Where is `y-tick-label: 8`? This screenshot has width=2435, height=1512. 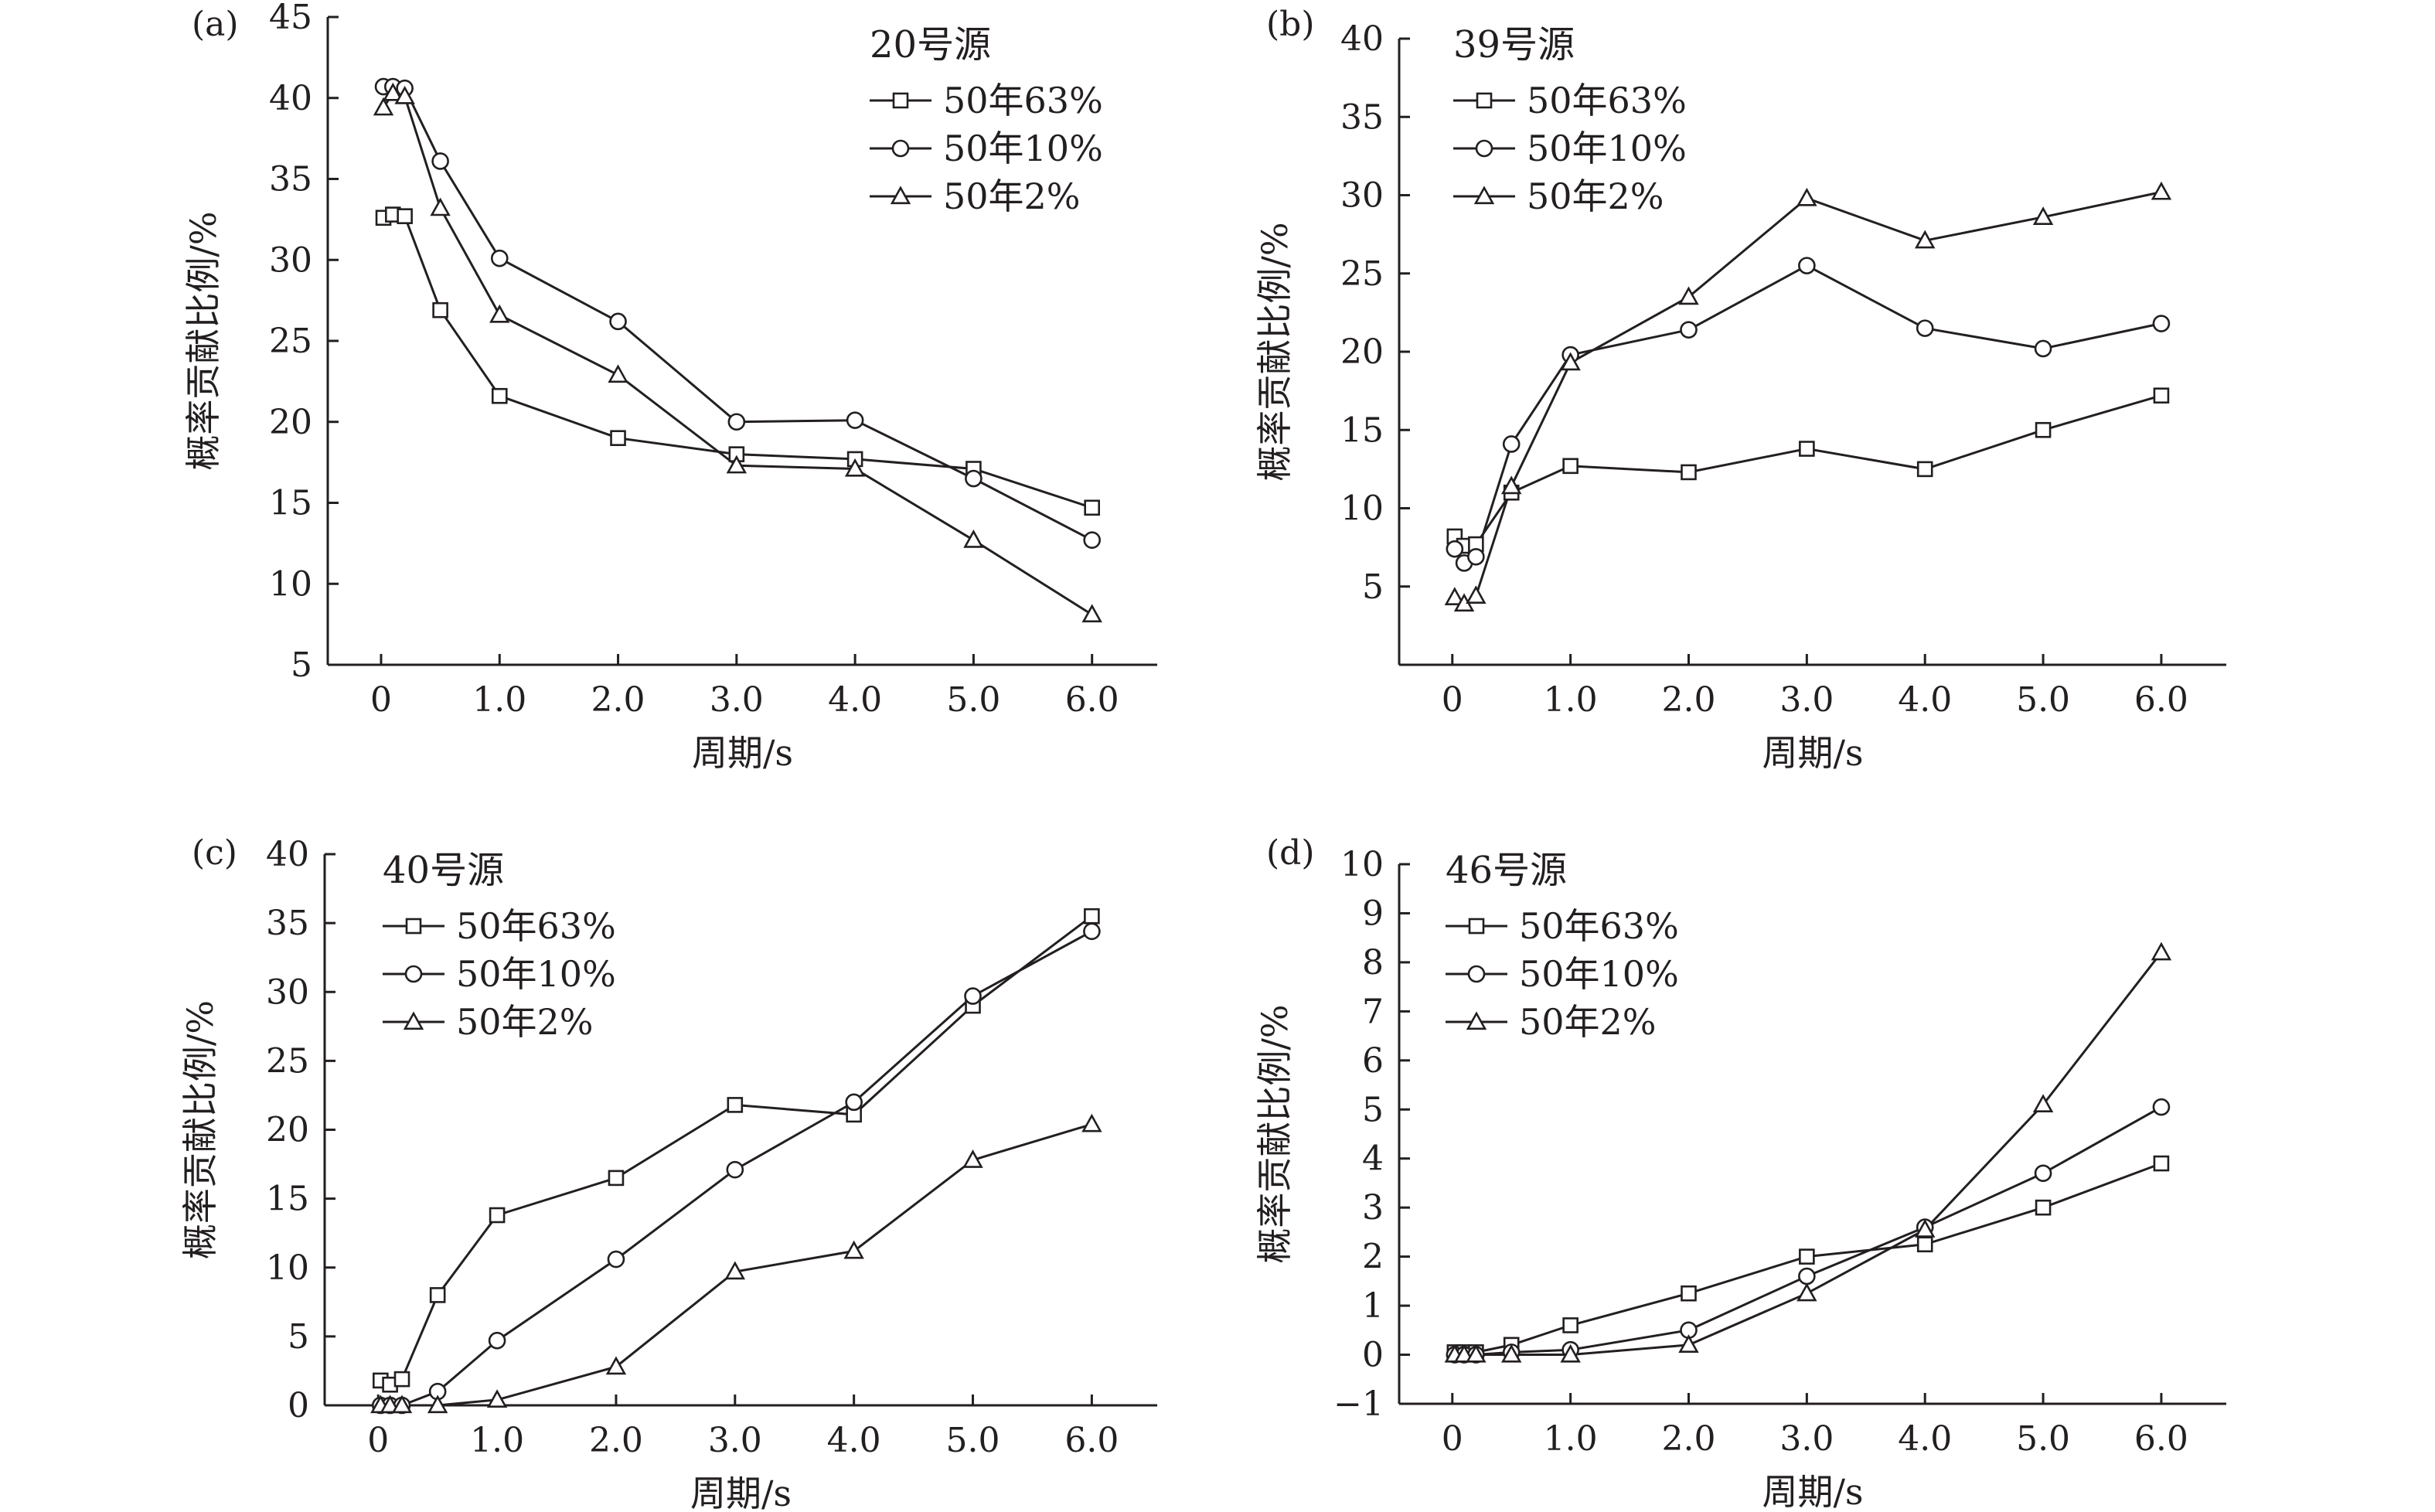
y-tick-label: 8 is located at coordinates (1373, 962).